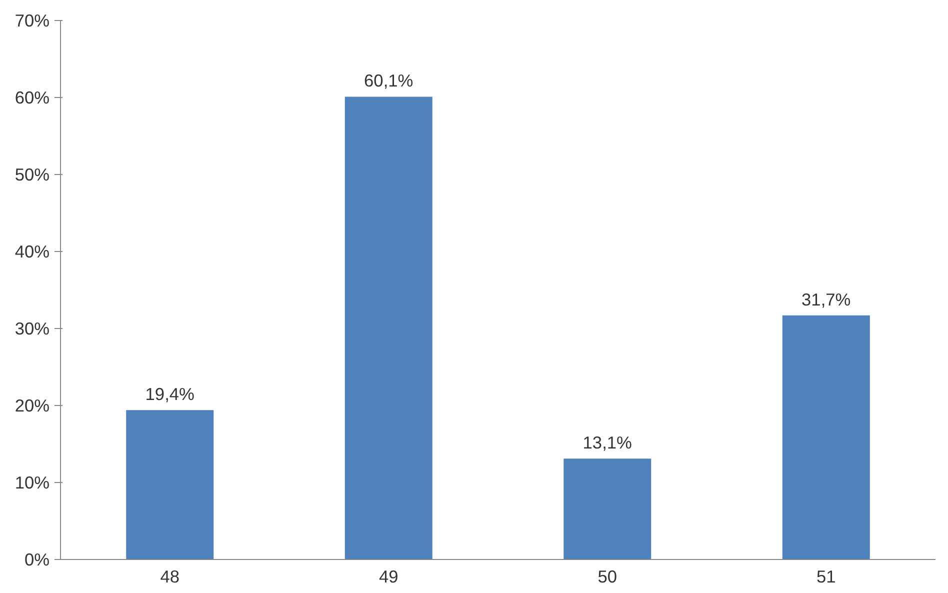 Image resolution: width=948 pixels, height=593 pixels. I want to click on y-tick-label: 30%, so click(32, 328).